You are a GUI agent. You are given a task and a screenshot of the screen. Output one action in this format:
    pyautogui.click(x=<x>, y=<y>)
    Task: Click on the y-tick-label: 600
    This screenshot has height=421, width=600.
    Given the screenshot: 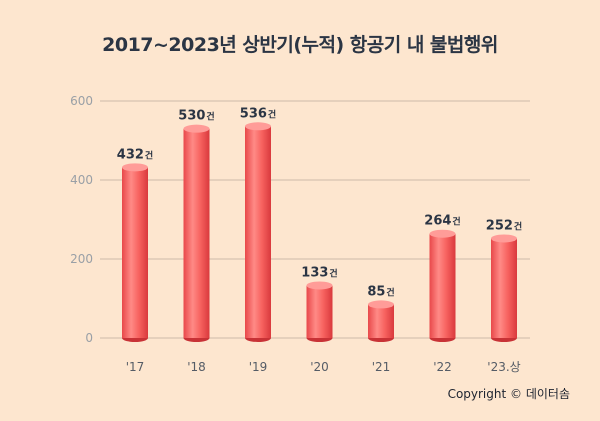 What is the action you would take?
    pyautogui.click(x=81, y=101)
    